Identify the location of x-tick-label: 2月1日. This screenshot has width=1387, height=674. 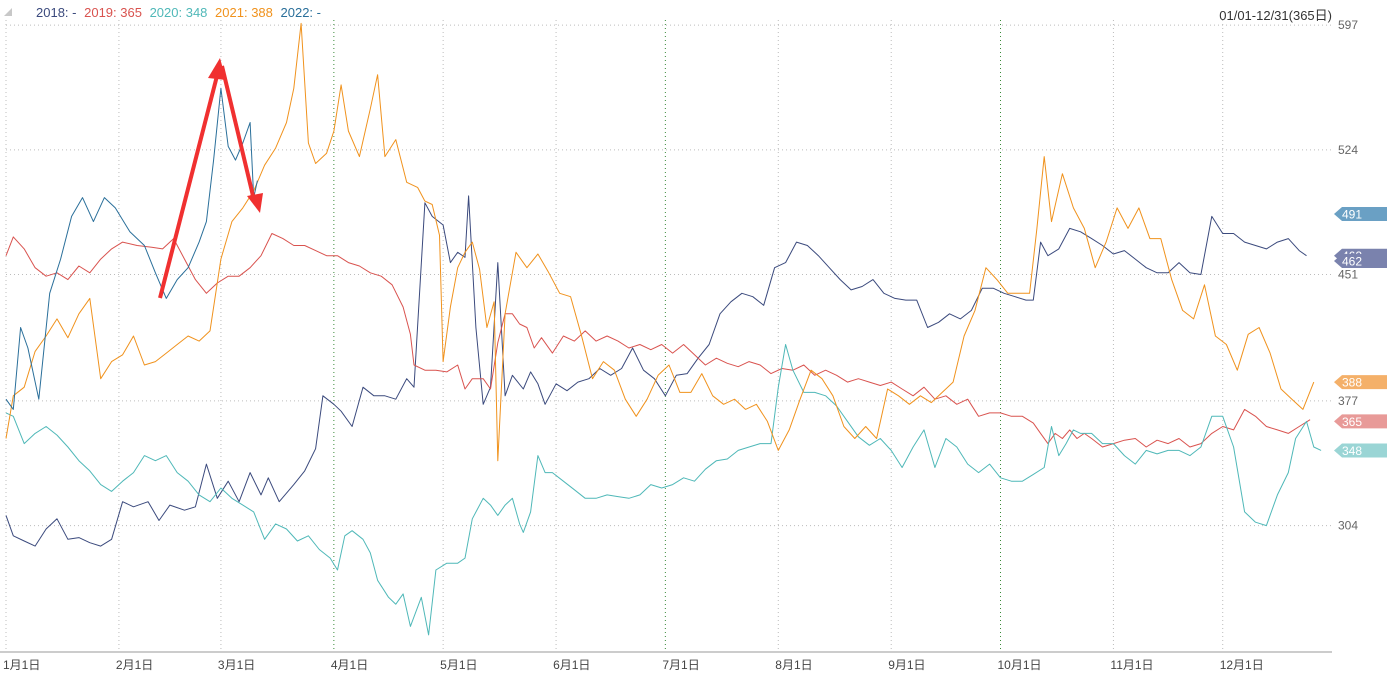
(134, 665).